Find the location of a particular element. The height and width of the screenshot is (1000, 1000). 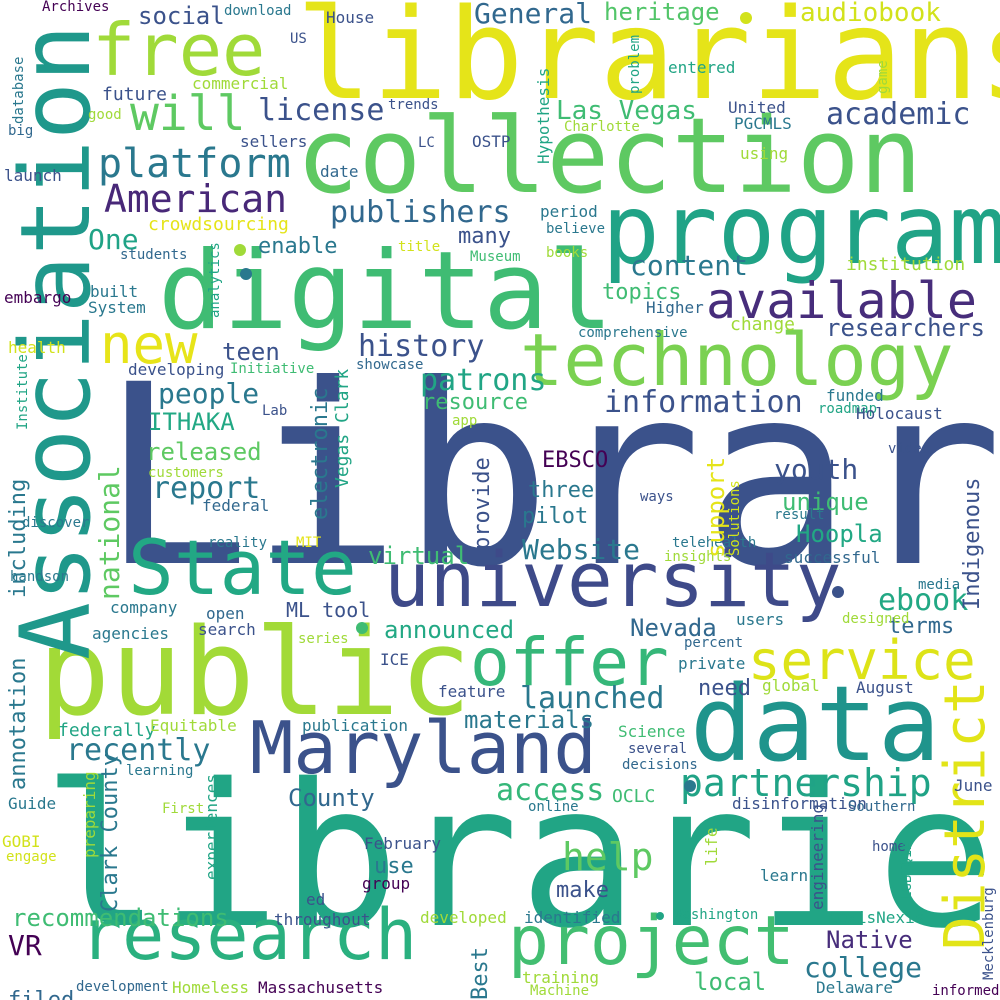

word: announced is located at coordinates (449, 630).